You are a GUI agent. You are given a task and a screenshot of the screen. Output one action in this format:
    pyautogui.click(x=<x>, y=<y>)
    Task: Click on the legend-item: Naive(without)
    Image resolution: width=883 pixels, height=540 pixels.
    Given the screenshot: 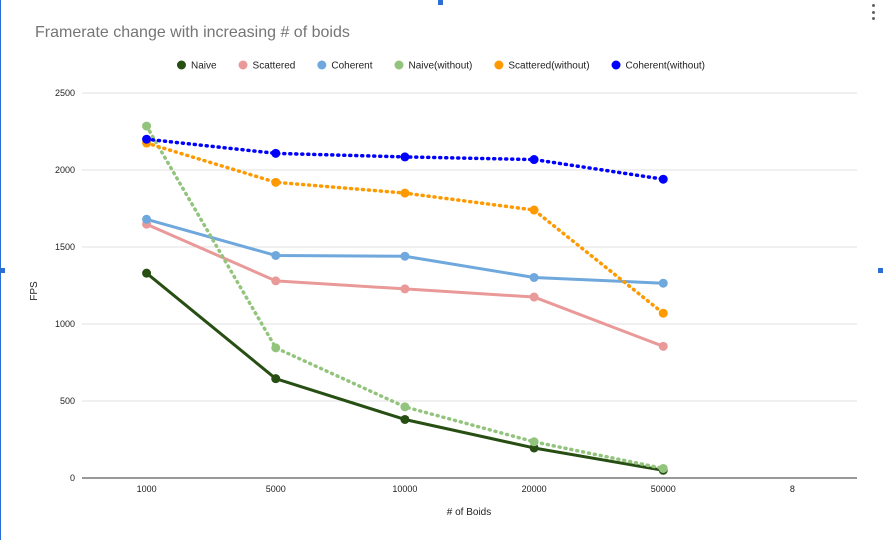 What is the action you would take?
    pyautogui.click(x=433, y=66)
    